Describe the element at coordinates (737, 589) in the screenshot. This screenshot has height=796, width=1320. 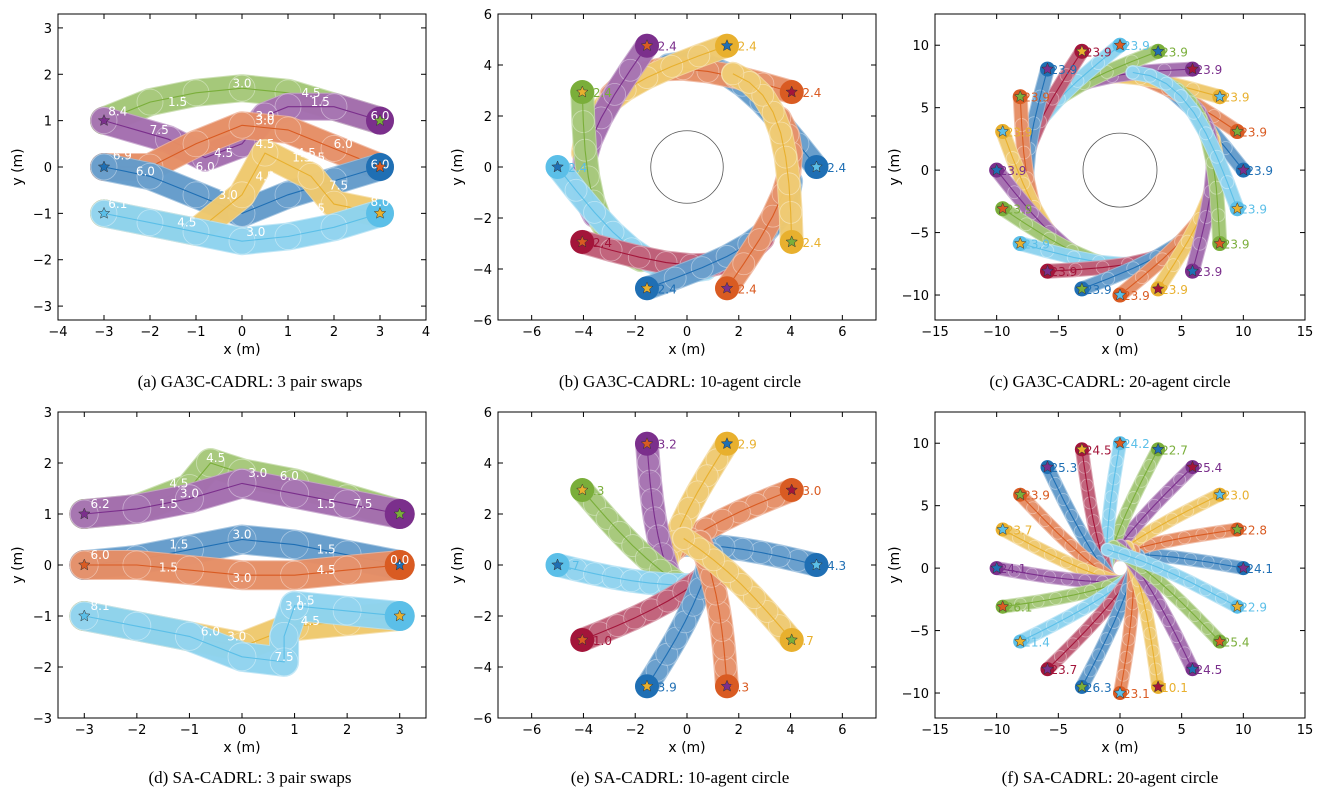
I see `agent-trajectory` at that location.